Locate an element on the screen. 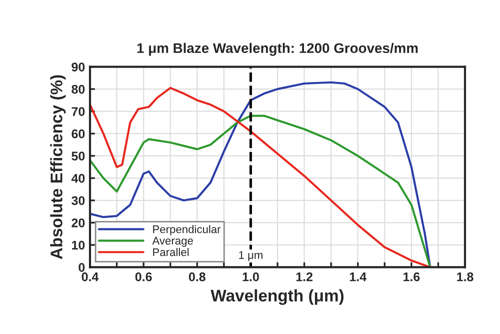  legend-label: Average is located at coordinates (172, 241).